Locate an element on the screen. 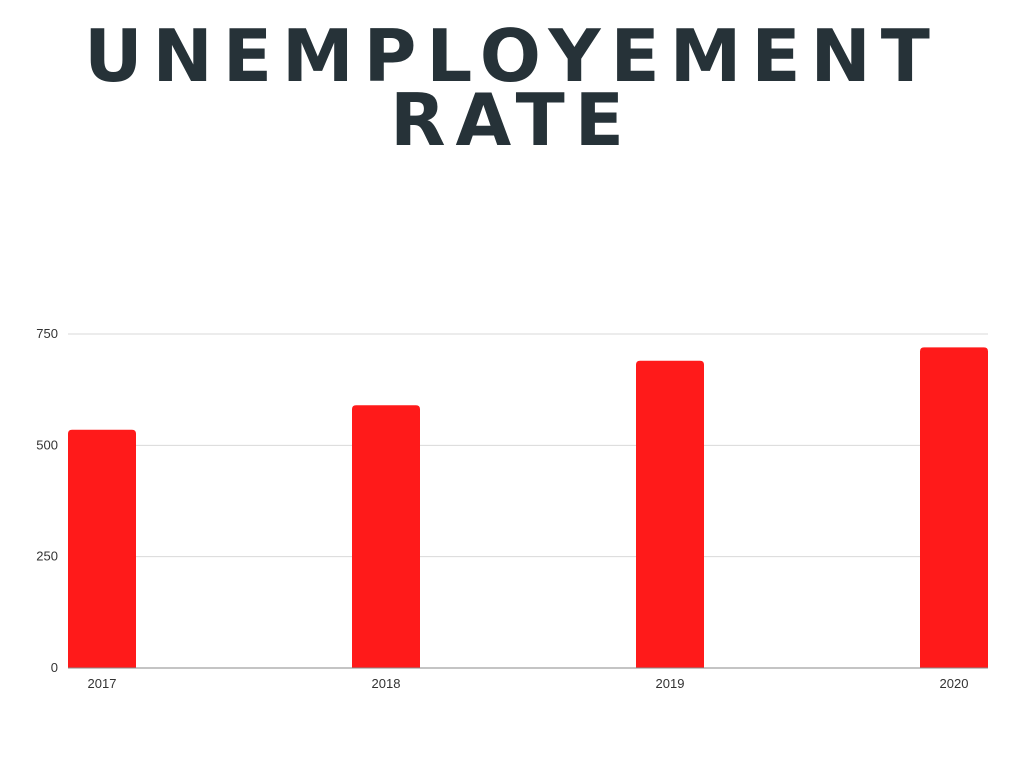 Image resolution: width=1024 pixels, height=768 pixels. y-tick-label: 500 is located at coordinates (47, 444).